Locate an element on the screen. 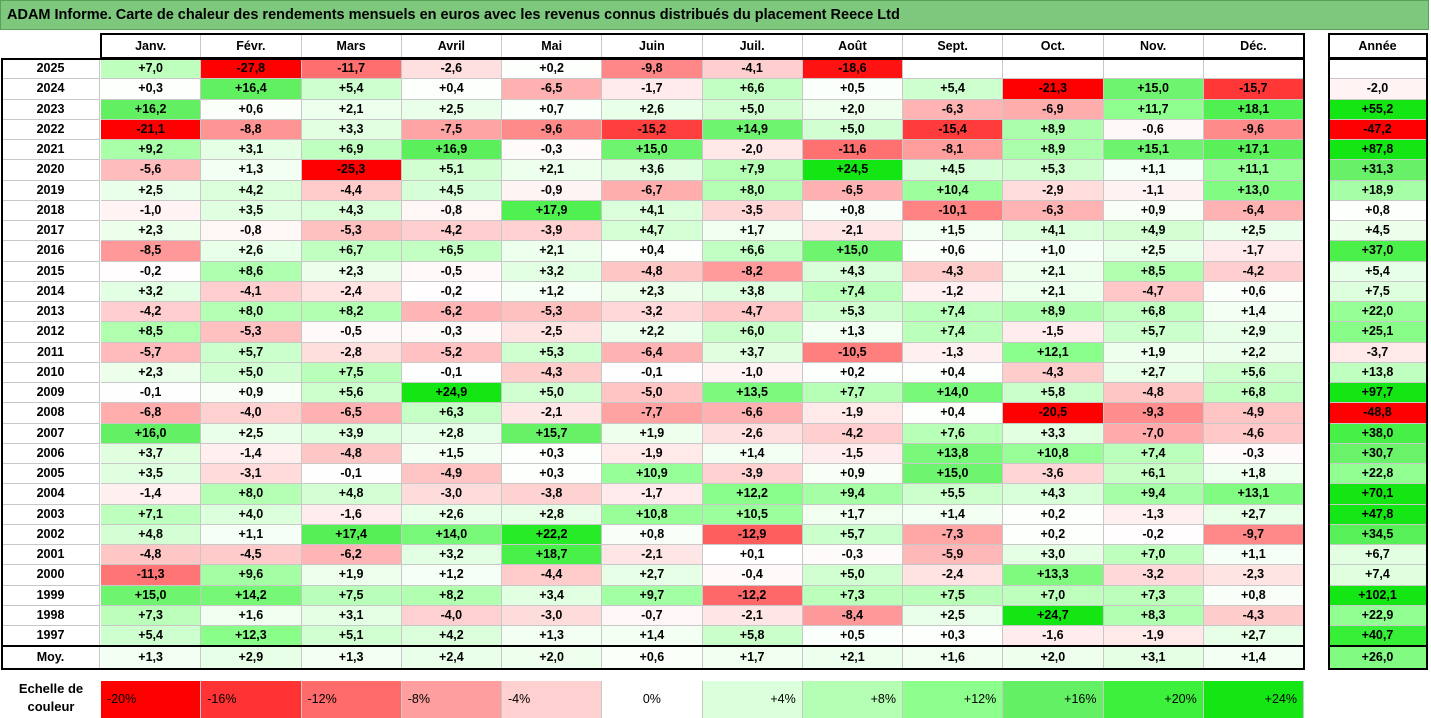 This screenshot has width=1431, height=718. annual-cell: +38,0 is located at coordinates (1378, 433).